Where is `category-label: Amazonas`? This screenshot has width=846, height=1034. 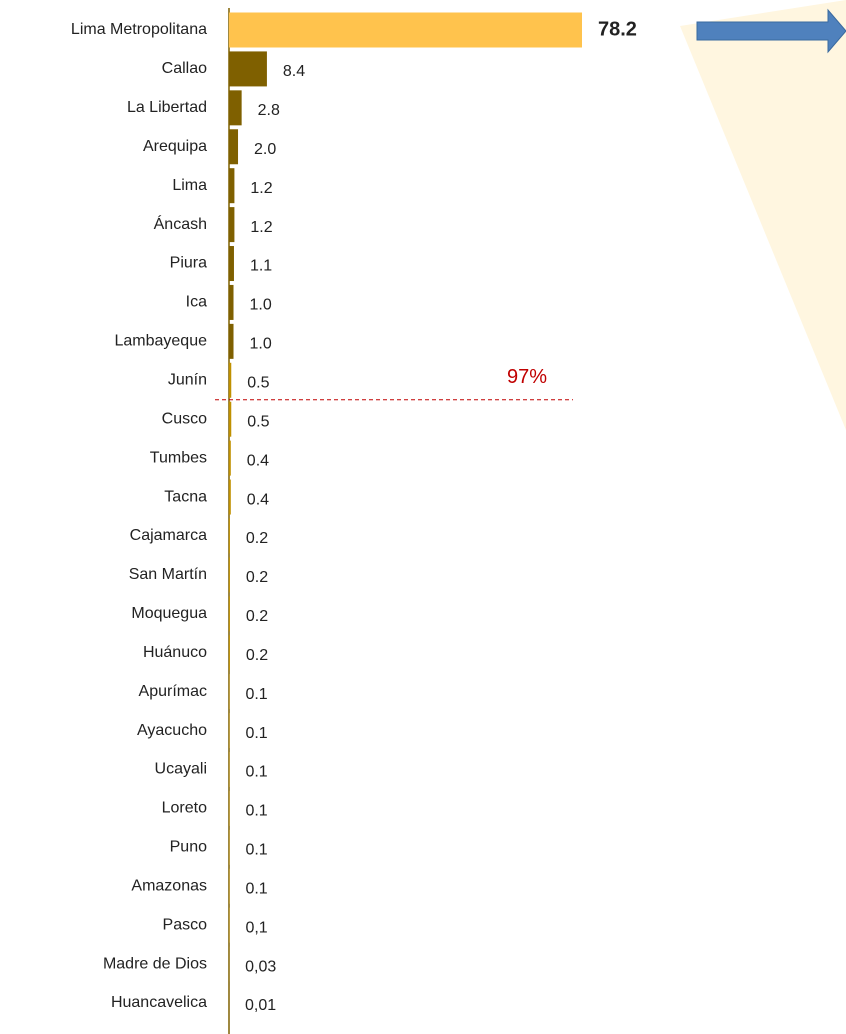 category-label: Amazonas is located at coordinates (169, 885).